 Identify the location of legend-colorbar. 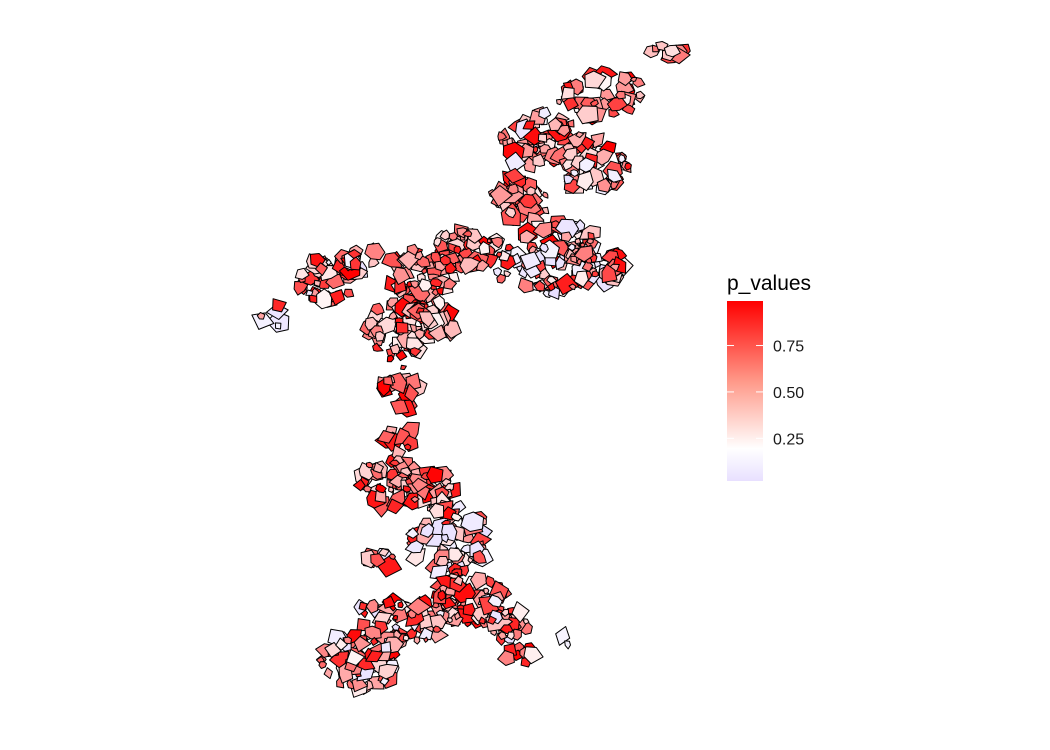
(745, 391).